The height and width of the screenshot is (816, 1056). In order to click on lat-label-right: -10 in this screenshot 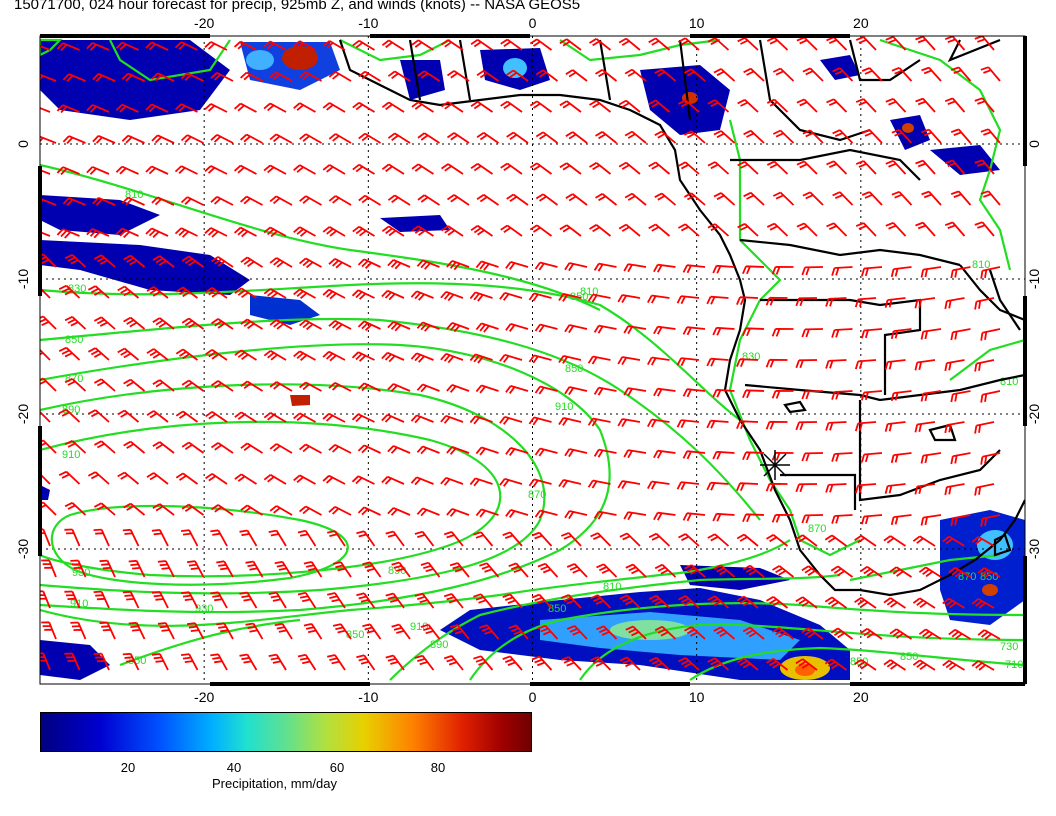, I will do `click(1034, 279)`.